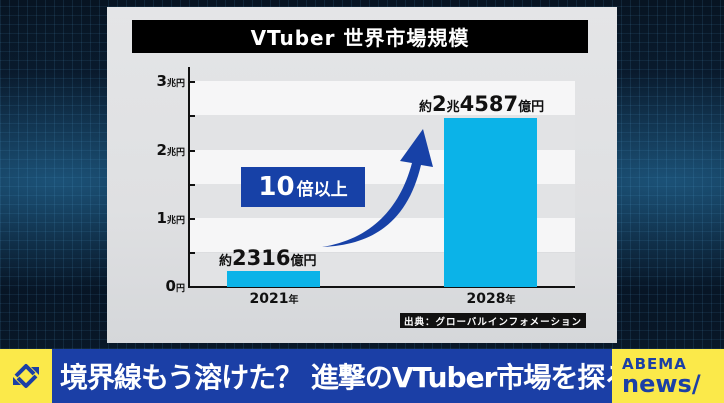 The width and height of the screenshot is (724, 403). Describe the element at coordinates (482, 104) in the screenshot. I see `value-label-2028: 約2兆4587億円` at that location.